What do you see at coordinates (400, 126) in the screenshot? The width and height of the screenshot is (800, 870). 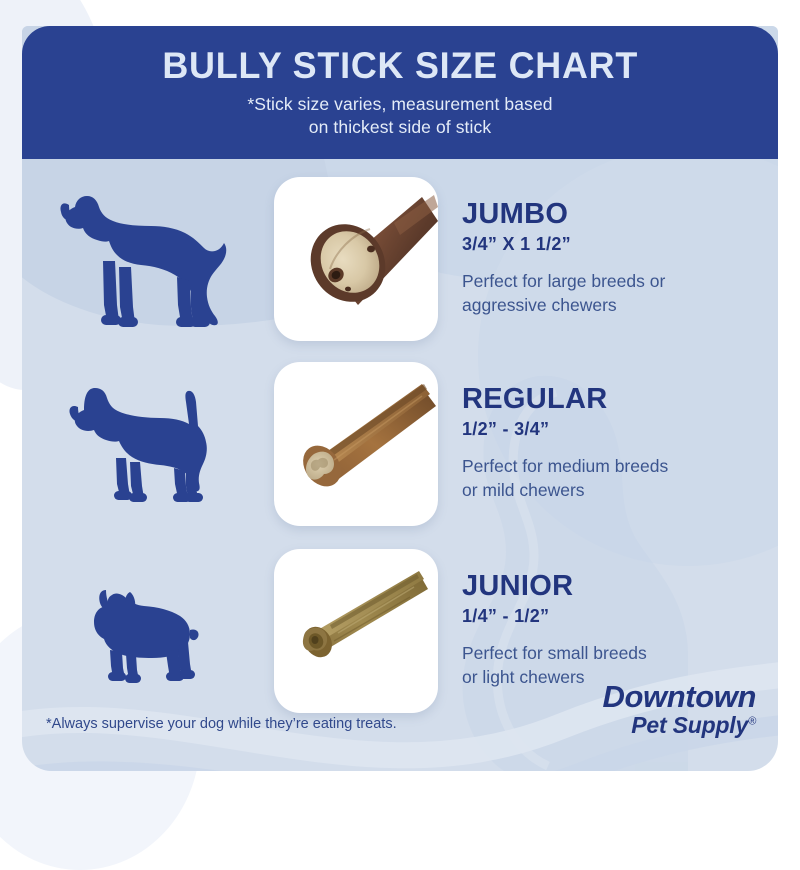 I see `header-subtitle-line-2: on thickest side of stick` at bounding box center [400, 126].